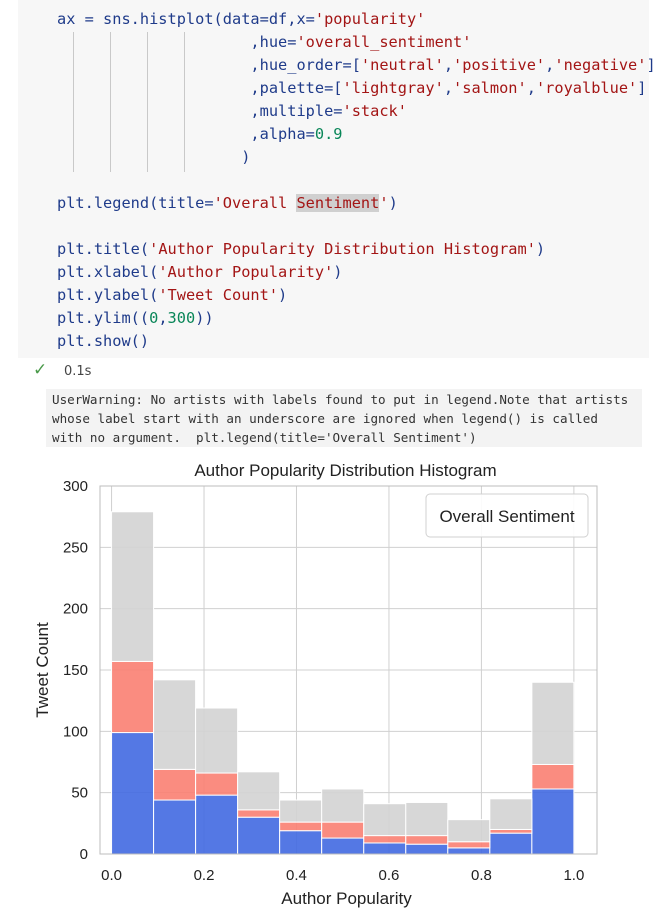  What do you see at coordinates (108, 295) in the screenshot?
I see `code-token: plt.ylabel(` at bounding box center [108, 295].